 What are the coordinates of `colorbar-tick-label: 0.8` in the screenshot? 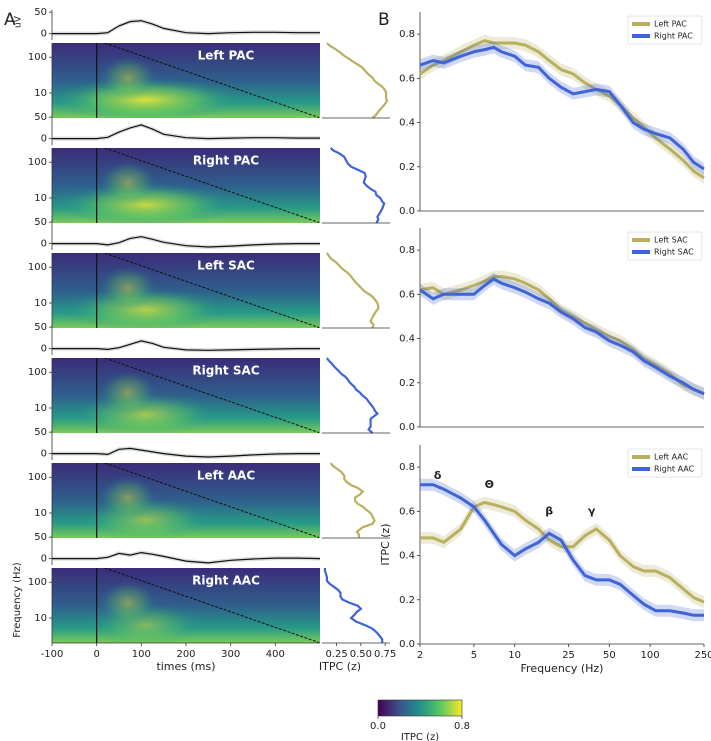 It's located at (462, 726).